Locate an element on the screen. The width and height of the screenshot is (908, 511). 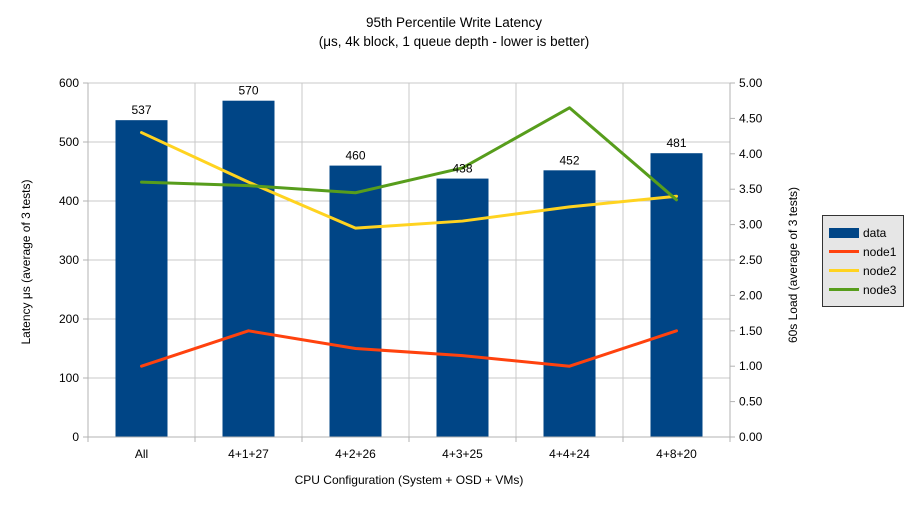
legend-item-node2: node2 is located at coordinates (863, 270).